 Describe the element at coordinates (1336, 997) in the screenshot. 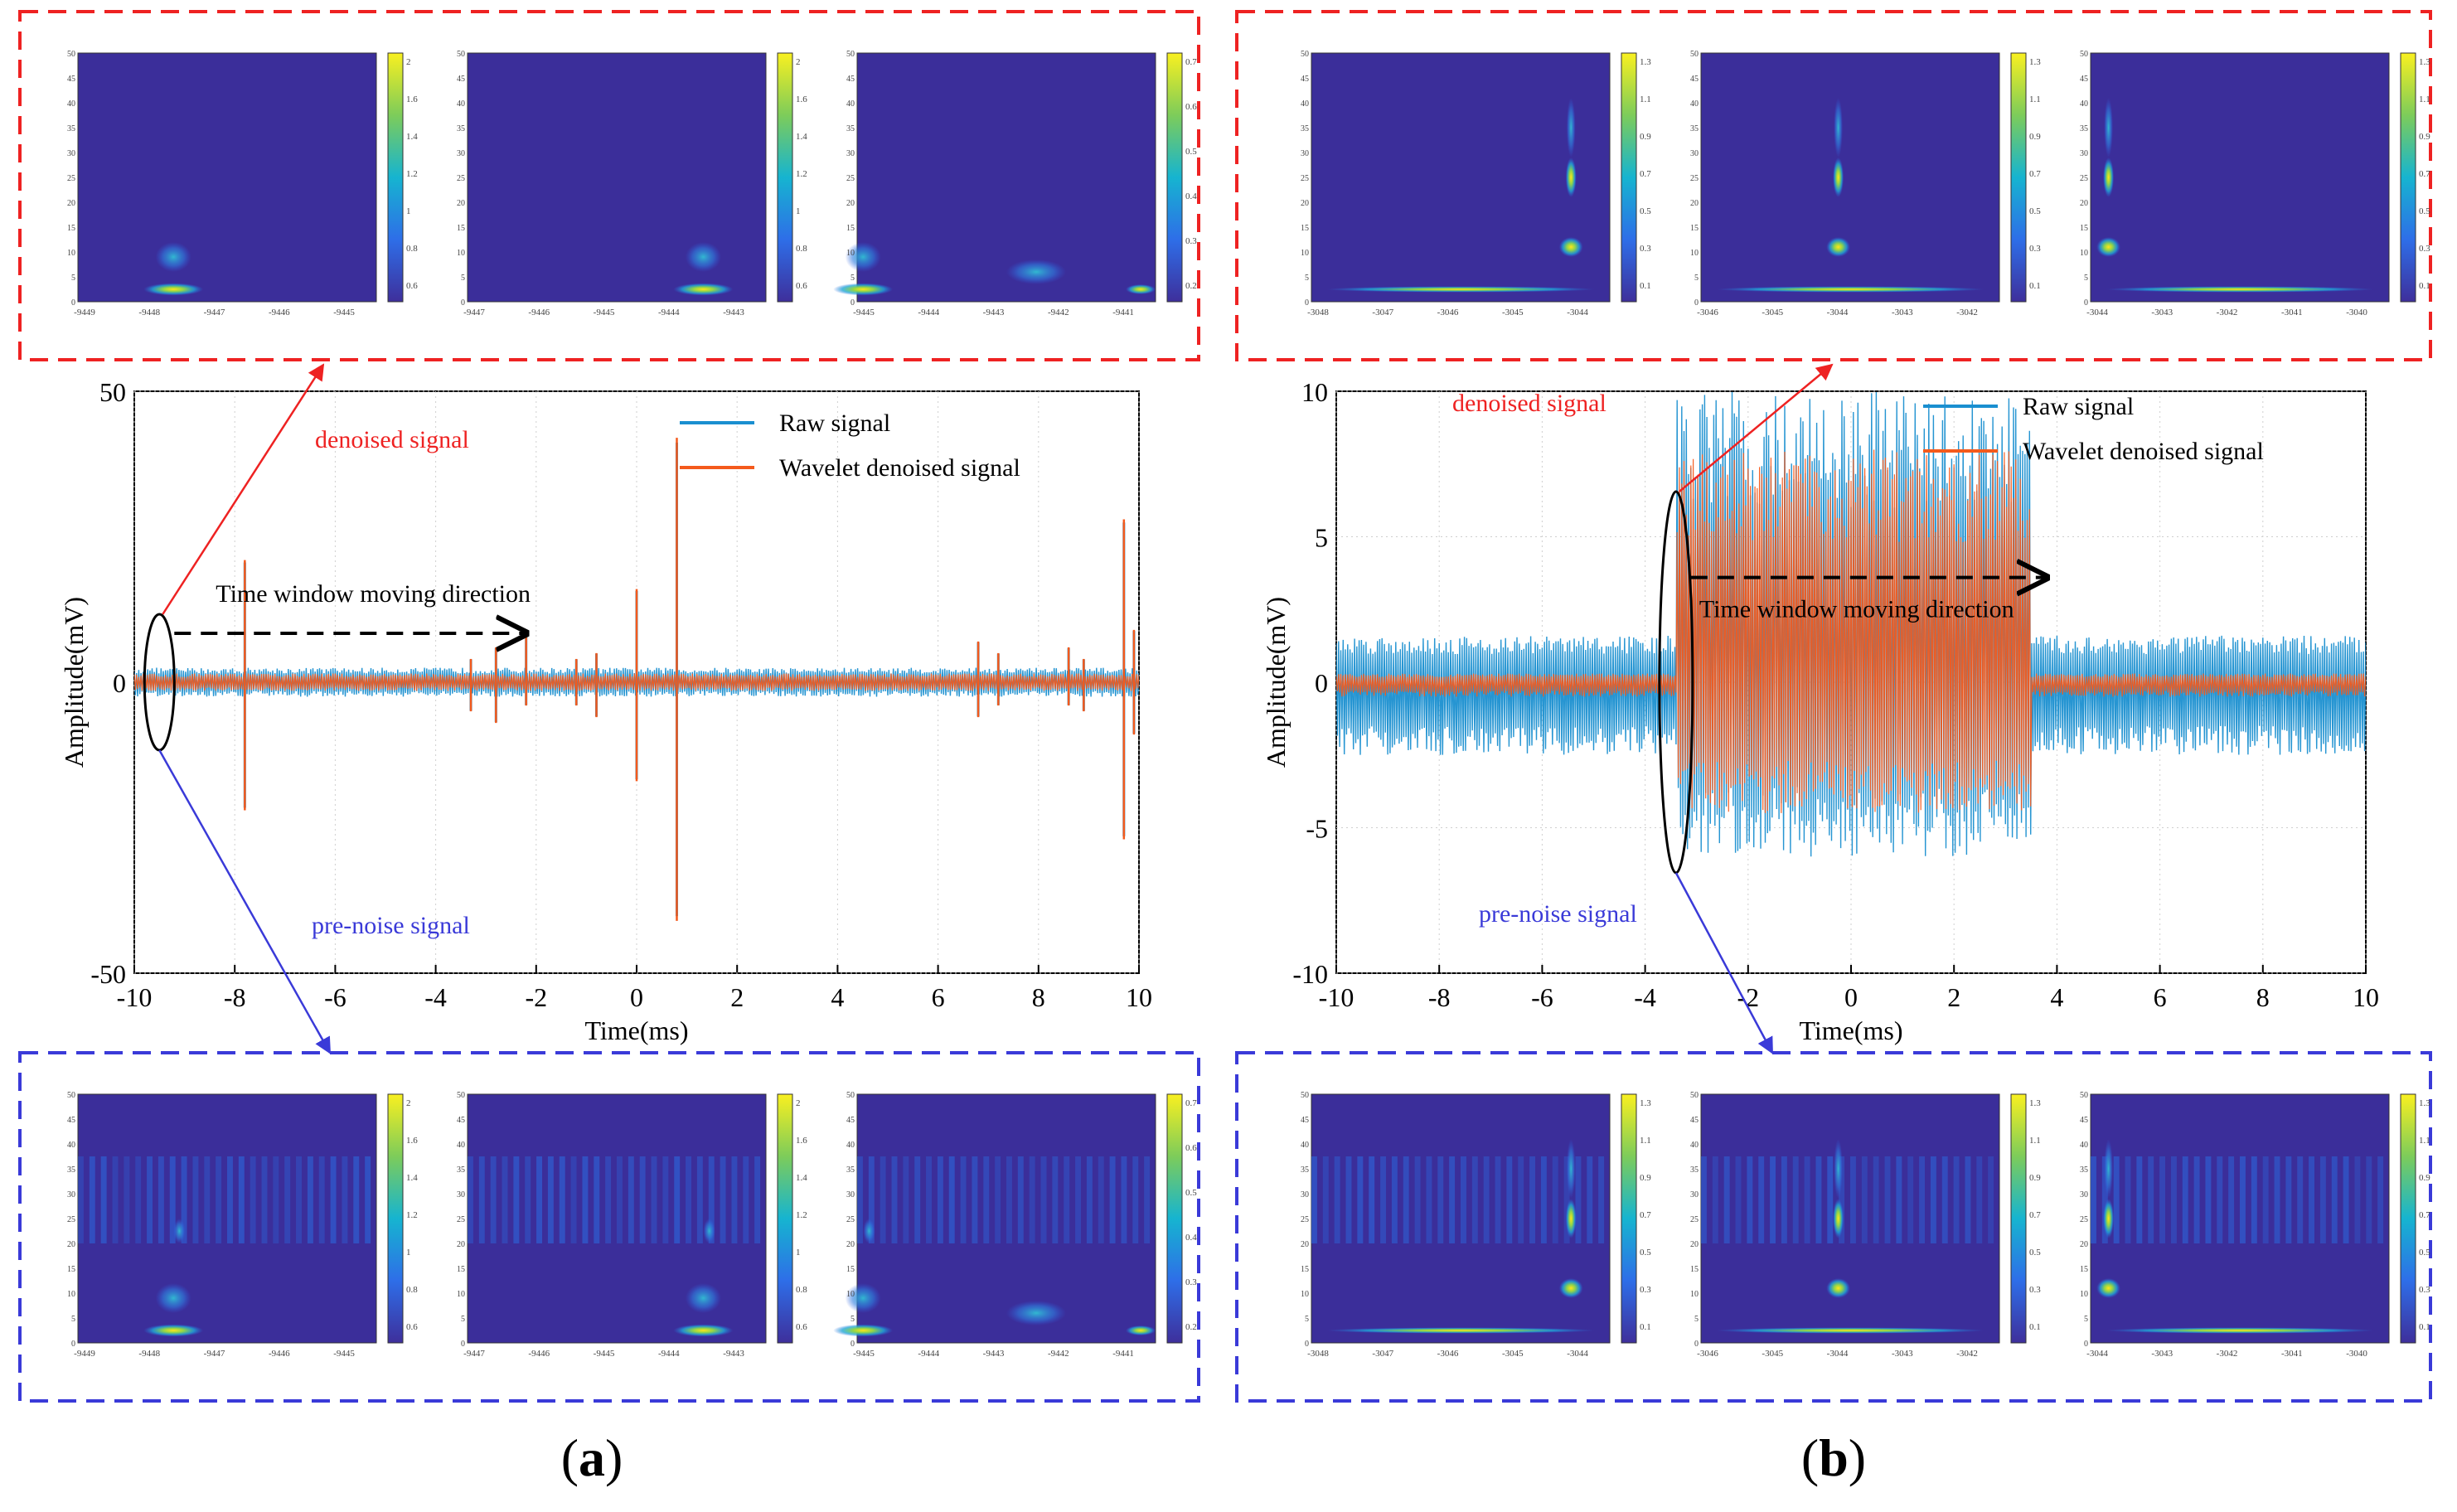

I see `x-tick-label: -10` at that location.